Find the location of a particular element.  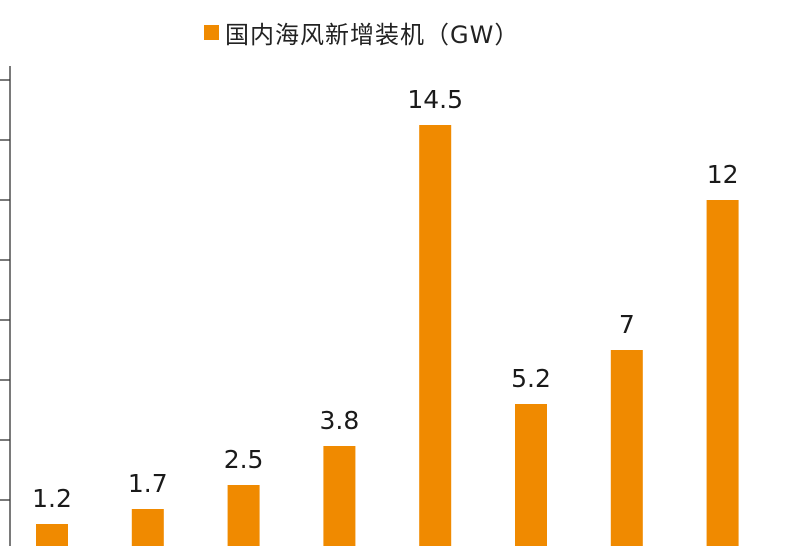

data-label: 2.5 is located at coordinates (244, 459).